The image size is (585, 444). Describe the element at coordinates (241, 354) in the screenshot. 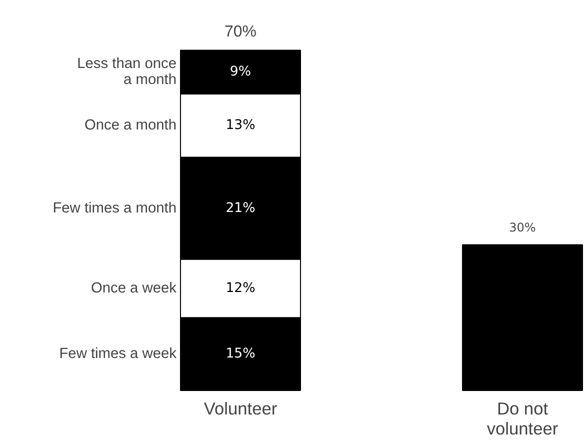

I see `data-label: 15%` at that location.